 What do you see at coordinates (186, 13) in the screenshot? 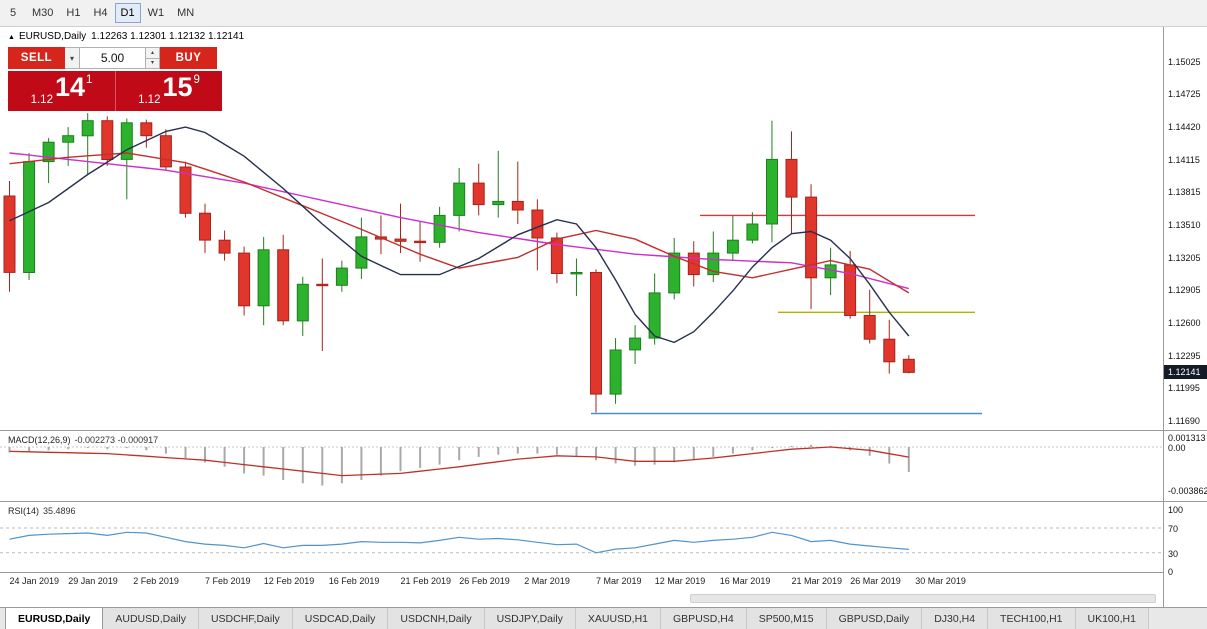
I see `timeframe-button-mn: MN` at bounding box center [186, 13].